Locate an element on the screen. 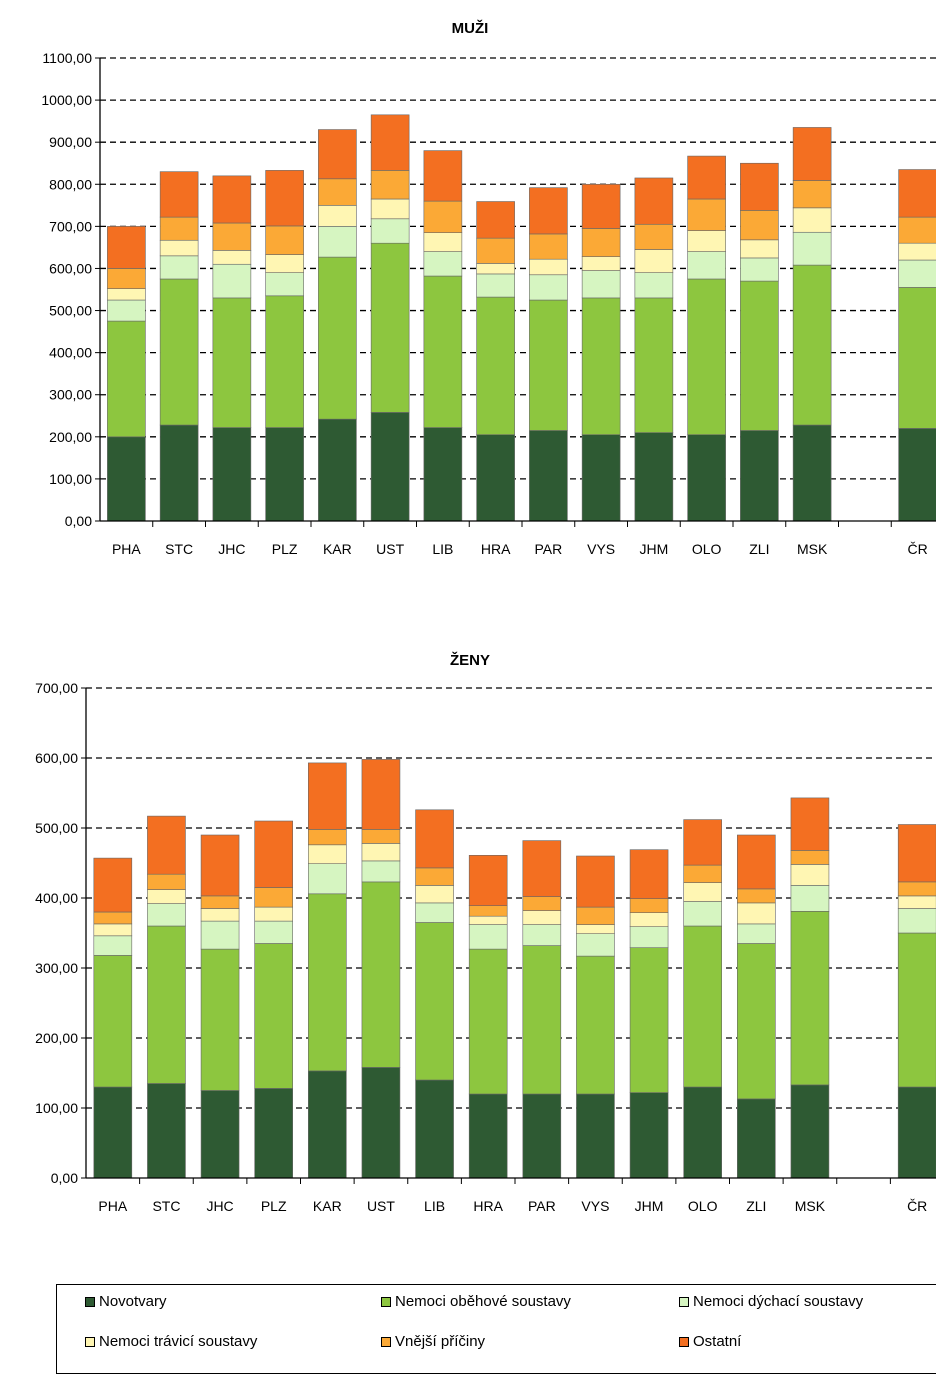 The height and width of the screenshot is (1374, 936). y-tick-label: 400,00 is located at coordinates (70, 353).